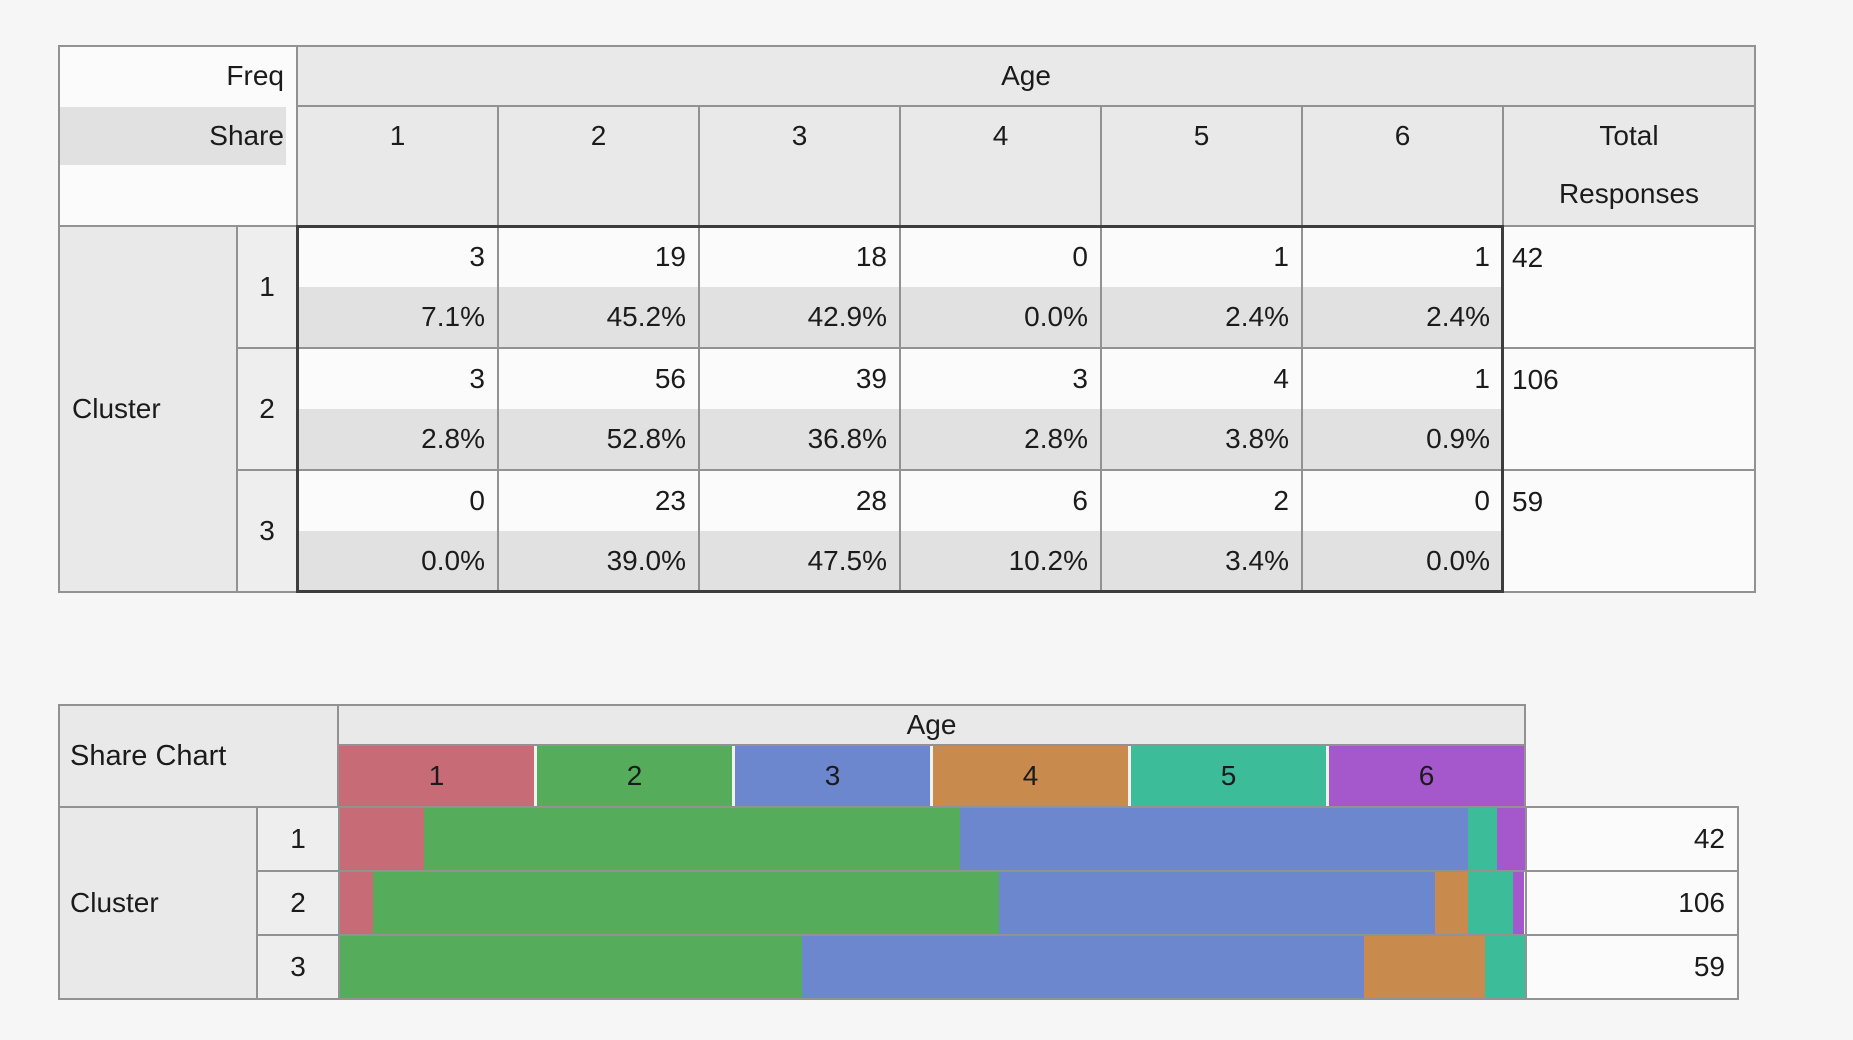 The height and width of the screenshot is (1040, 1853). What do you see at coordinates (1201, 501) in the screenshot?
I see `freq-value: 2` at bounding box center [1201, 501].